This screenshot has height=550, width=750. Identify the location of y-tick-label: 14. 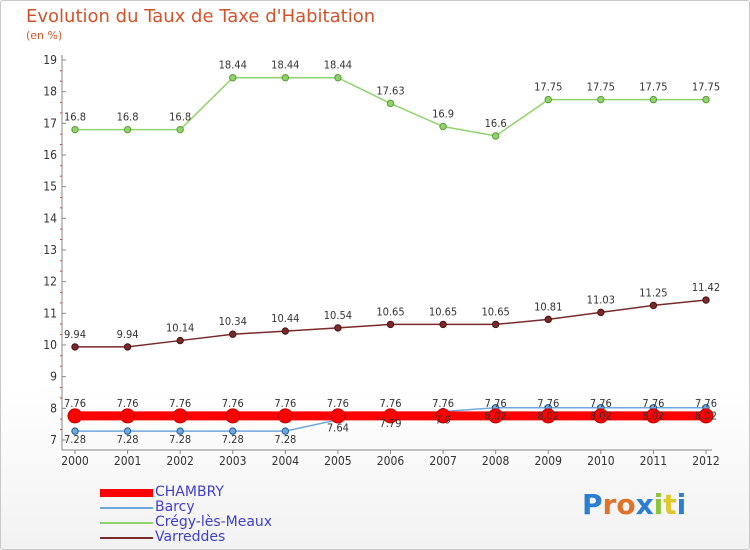
(50, 218).